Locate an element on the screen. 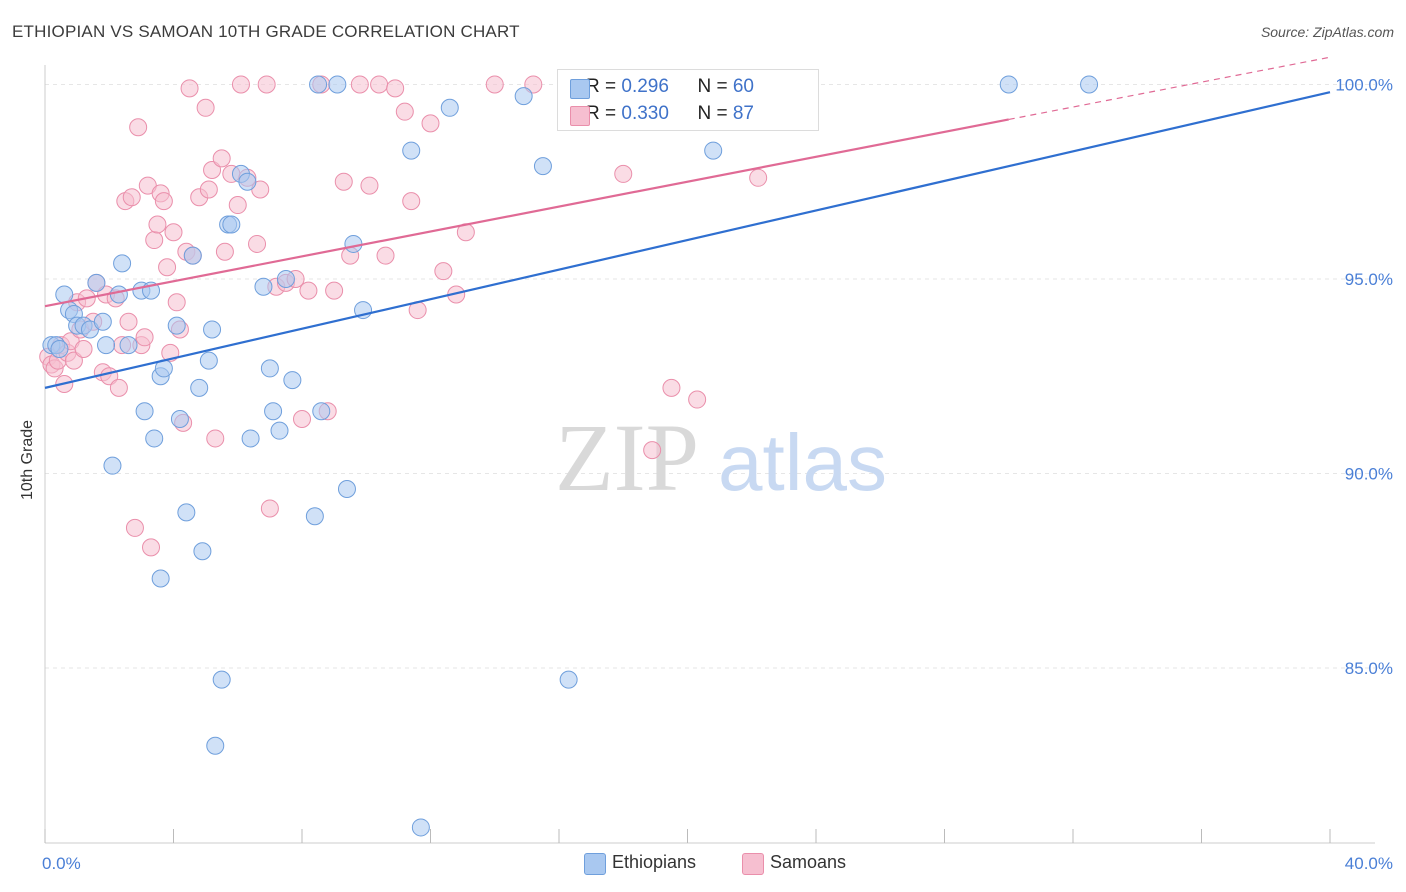 Image resolution: width=1406 pixels, height=892 pixels. legend-n-value: 87 is located at coordinates (743, 113).